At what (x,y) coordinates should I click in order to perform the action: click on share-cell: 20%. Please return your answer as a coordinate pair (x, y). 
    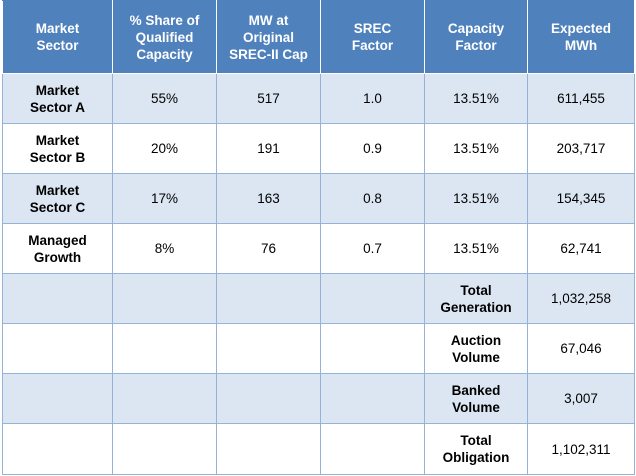
    Looking at the image, I should click on (164, 148).